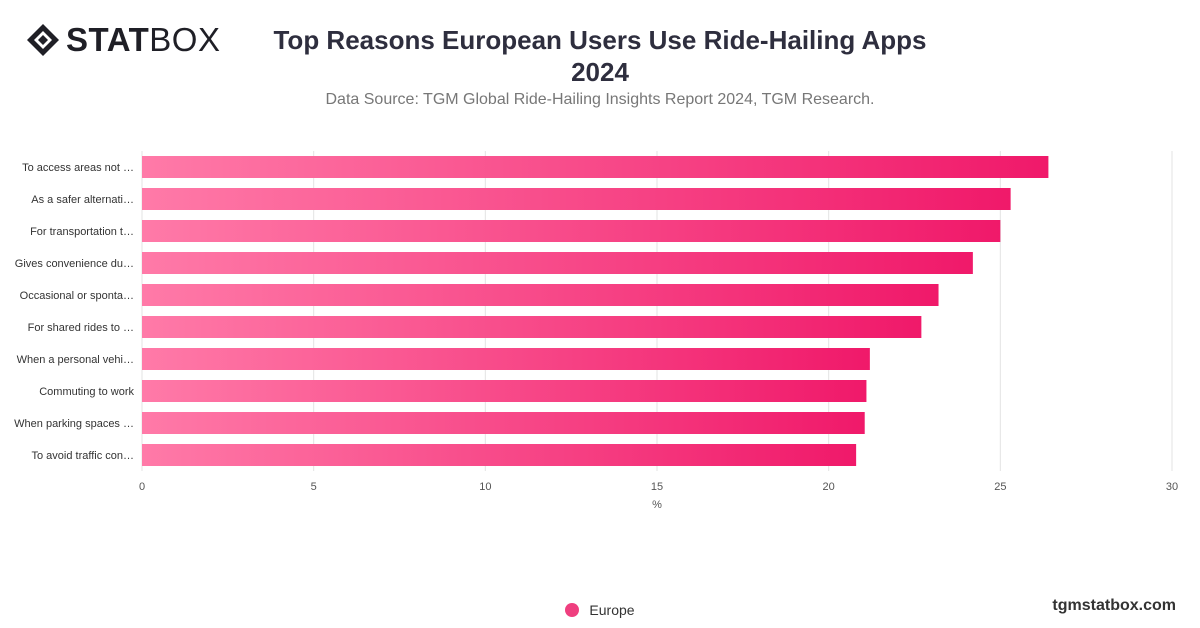  I want to click on logo-text-light: BOX, so click(185, 39).